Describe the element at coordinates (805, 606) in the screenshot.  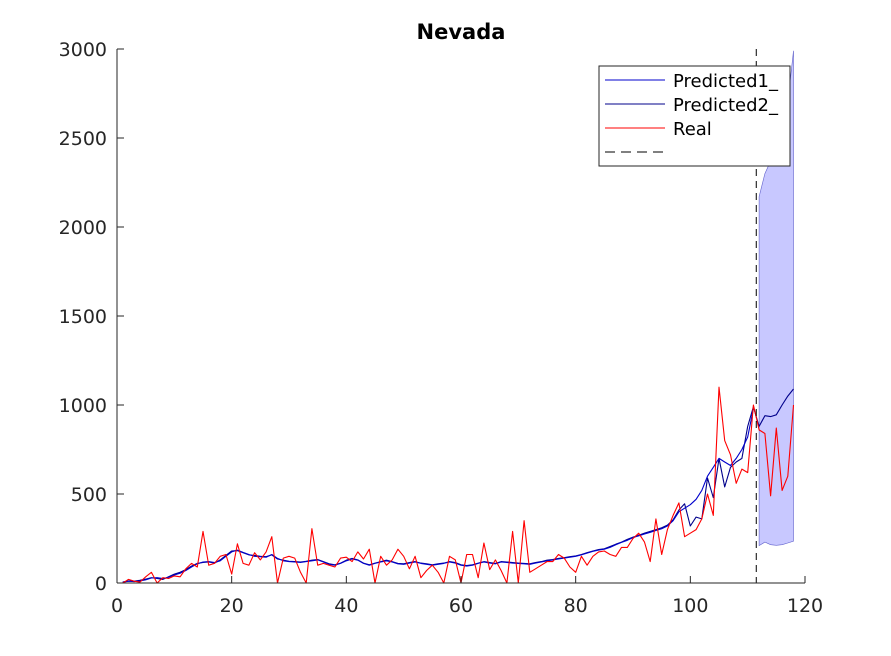
I see `x-tick-label: 120` at that location.